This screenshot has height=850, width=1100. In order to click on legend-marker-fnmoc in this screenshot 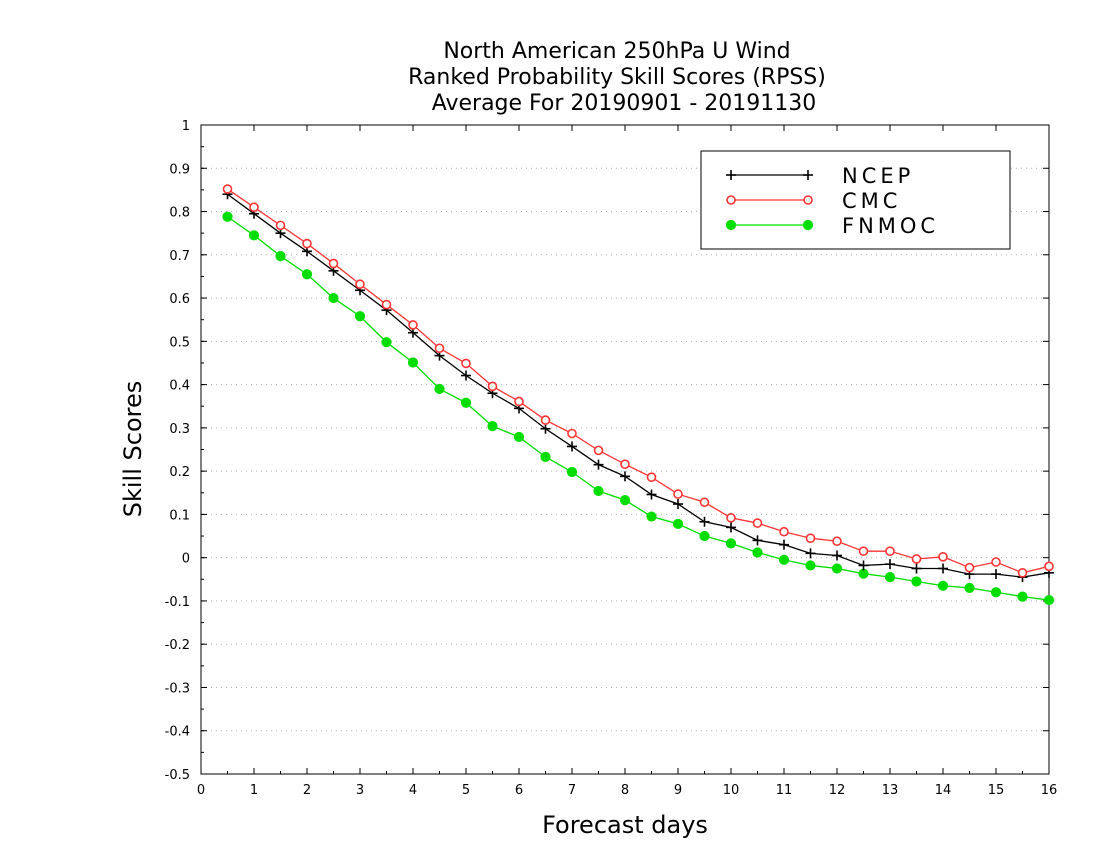, I will do `click(808, 225)`.